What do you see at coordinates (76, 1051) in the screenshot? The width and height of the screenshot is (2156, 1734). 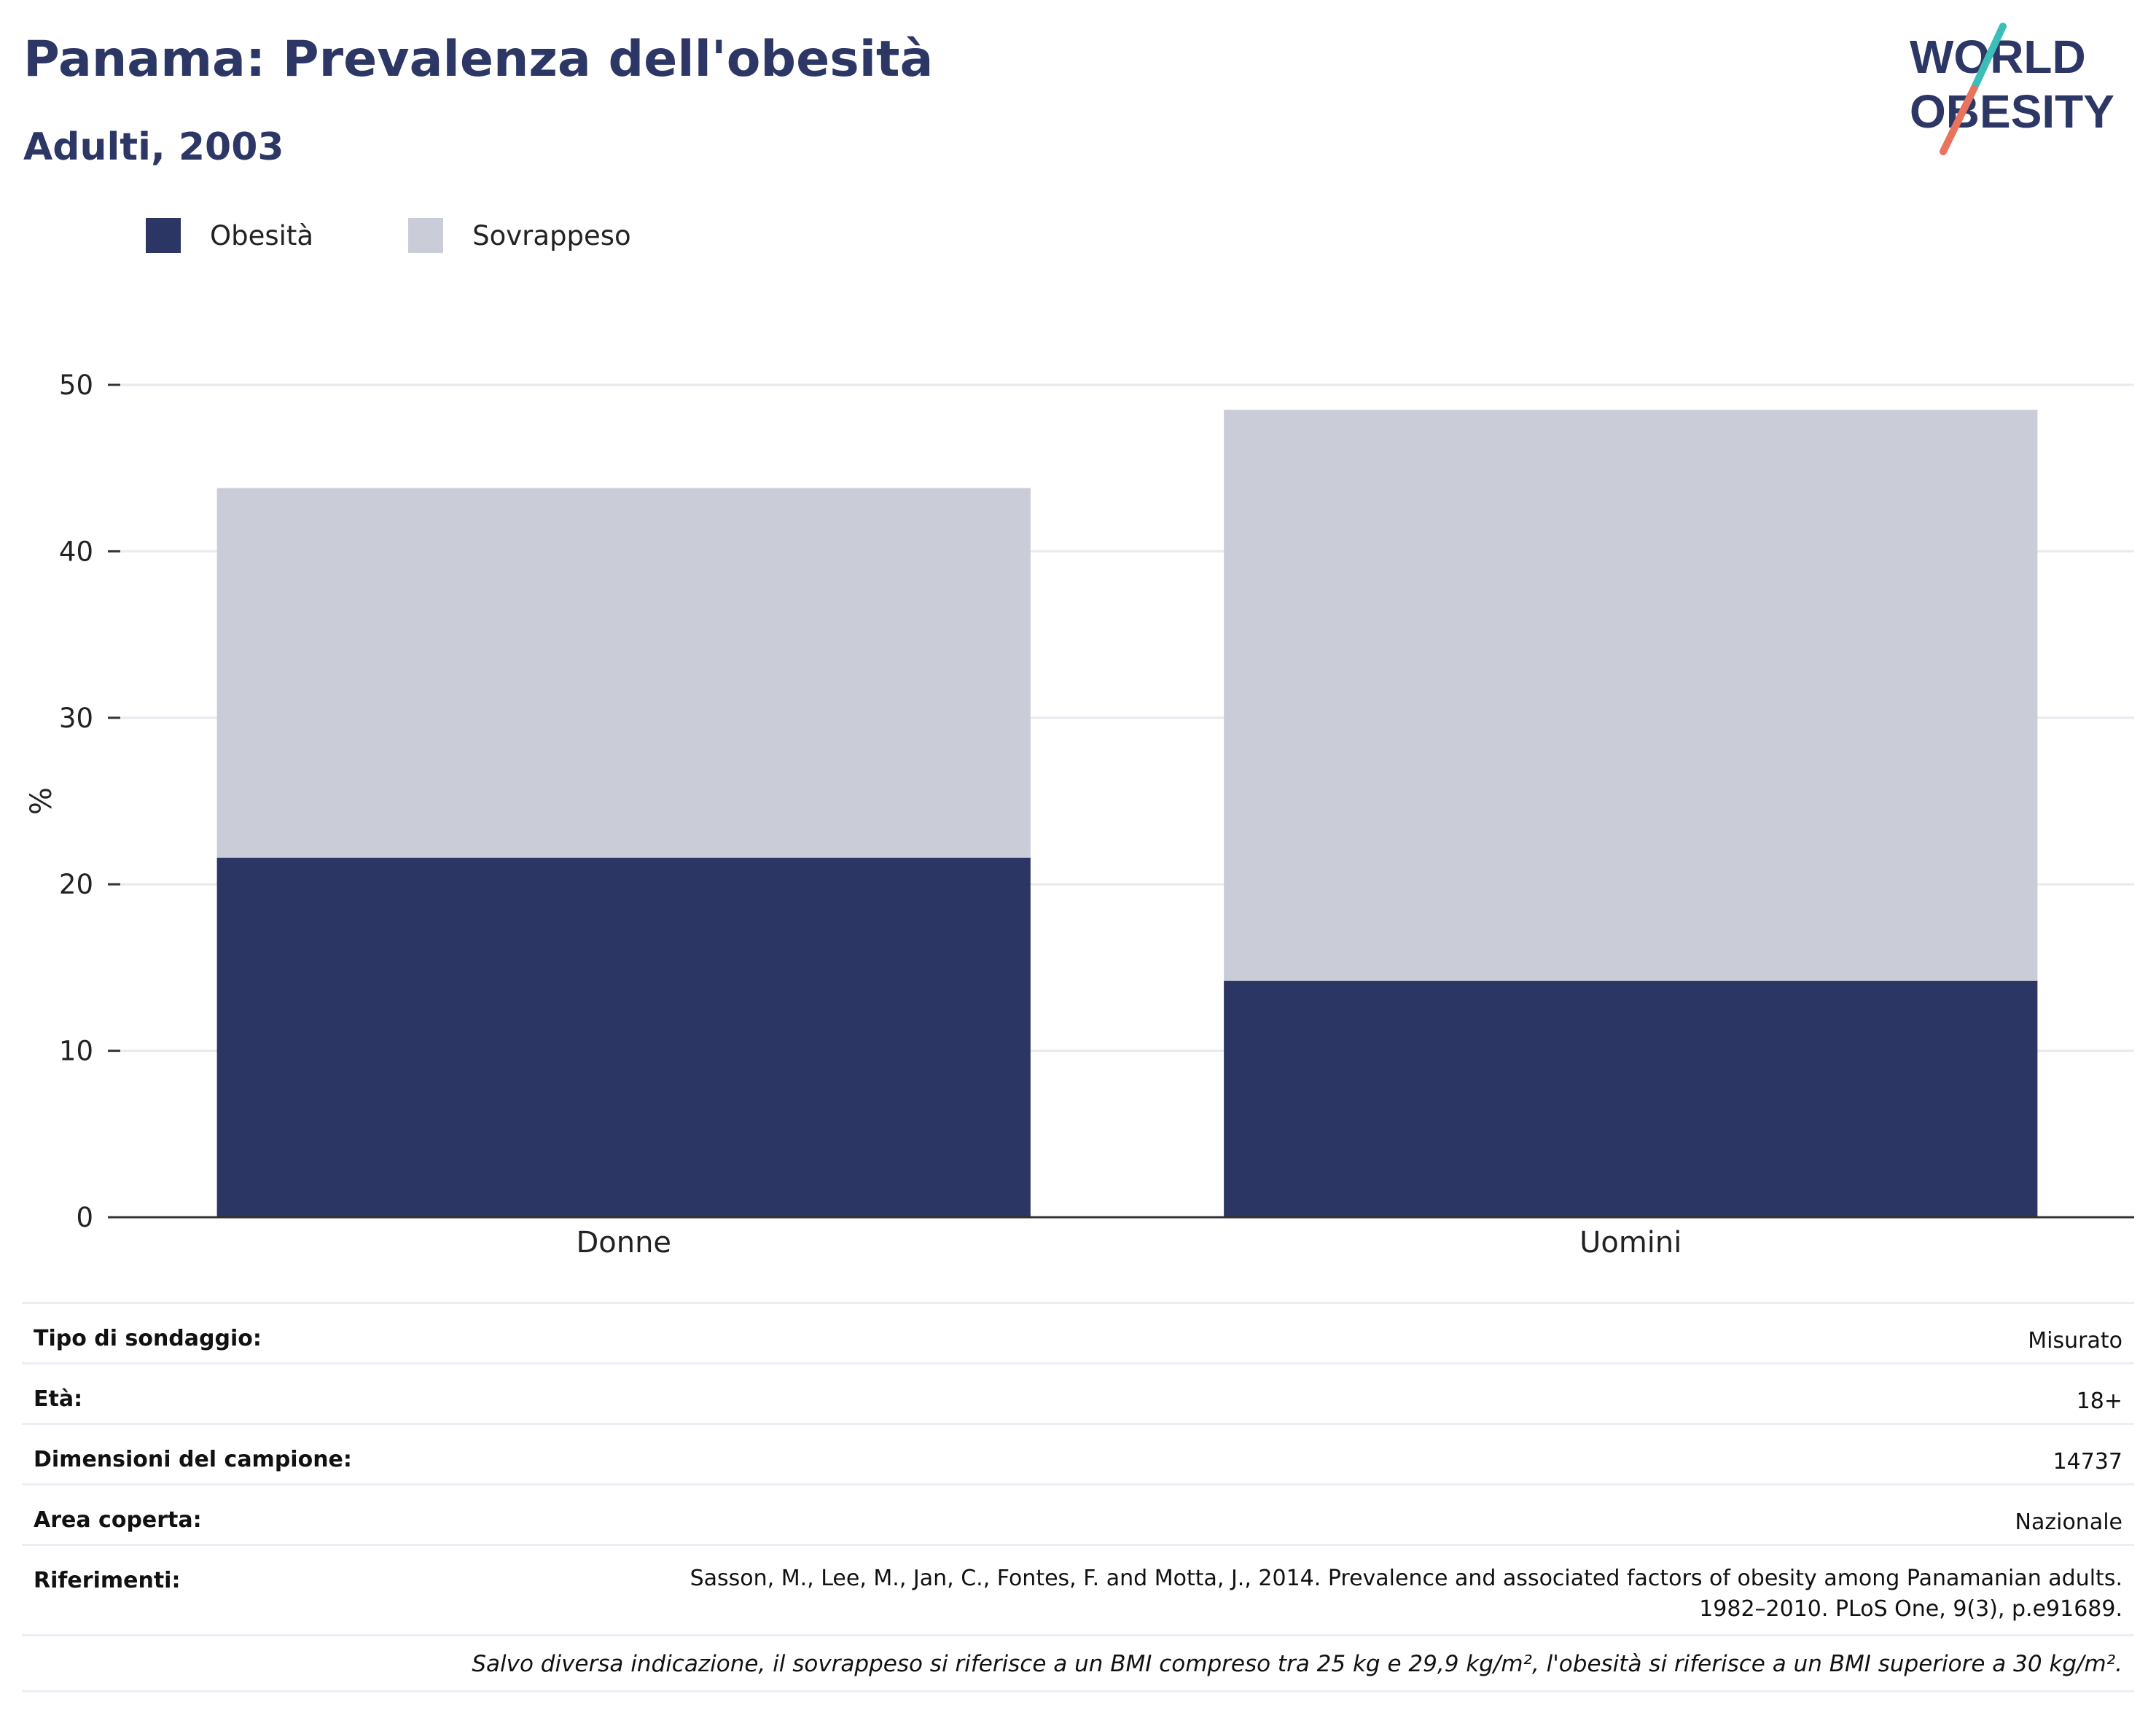 I see `y-tick-label: 10` at bounding box center [76, 1051].